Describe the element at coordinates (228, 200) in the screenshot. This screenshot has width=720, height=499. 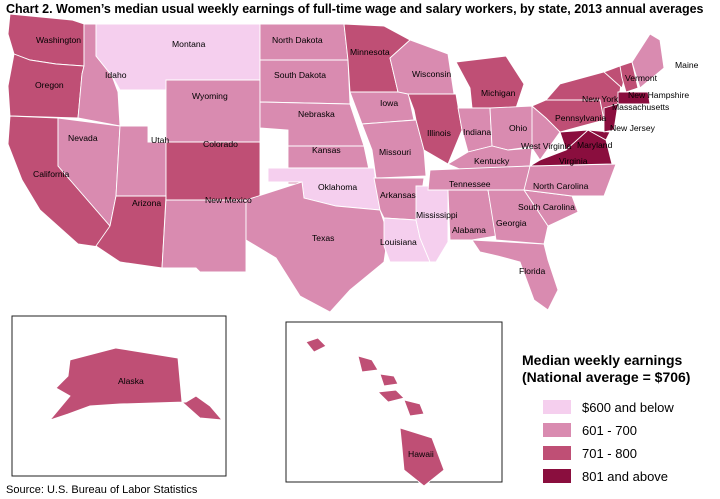
I see `label-new-mexico: New Mexico` at that location.